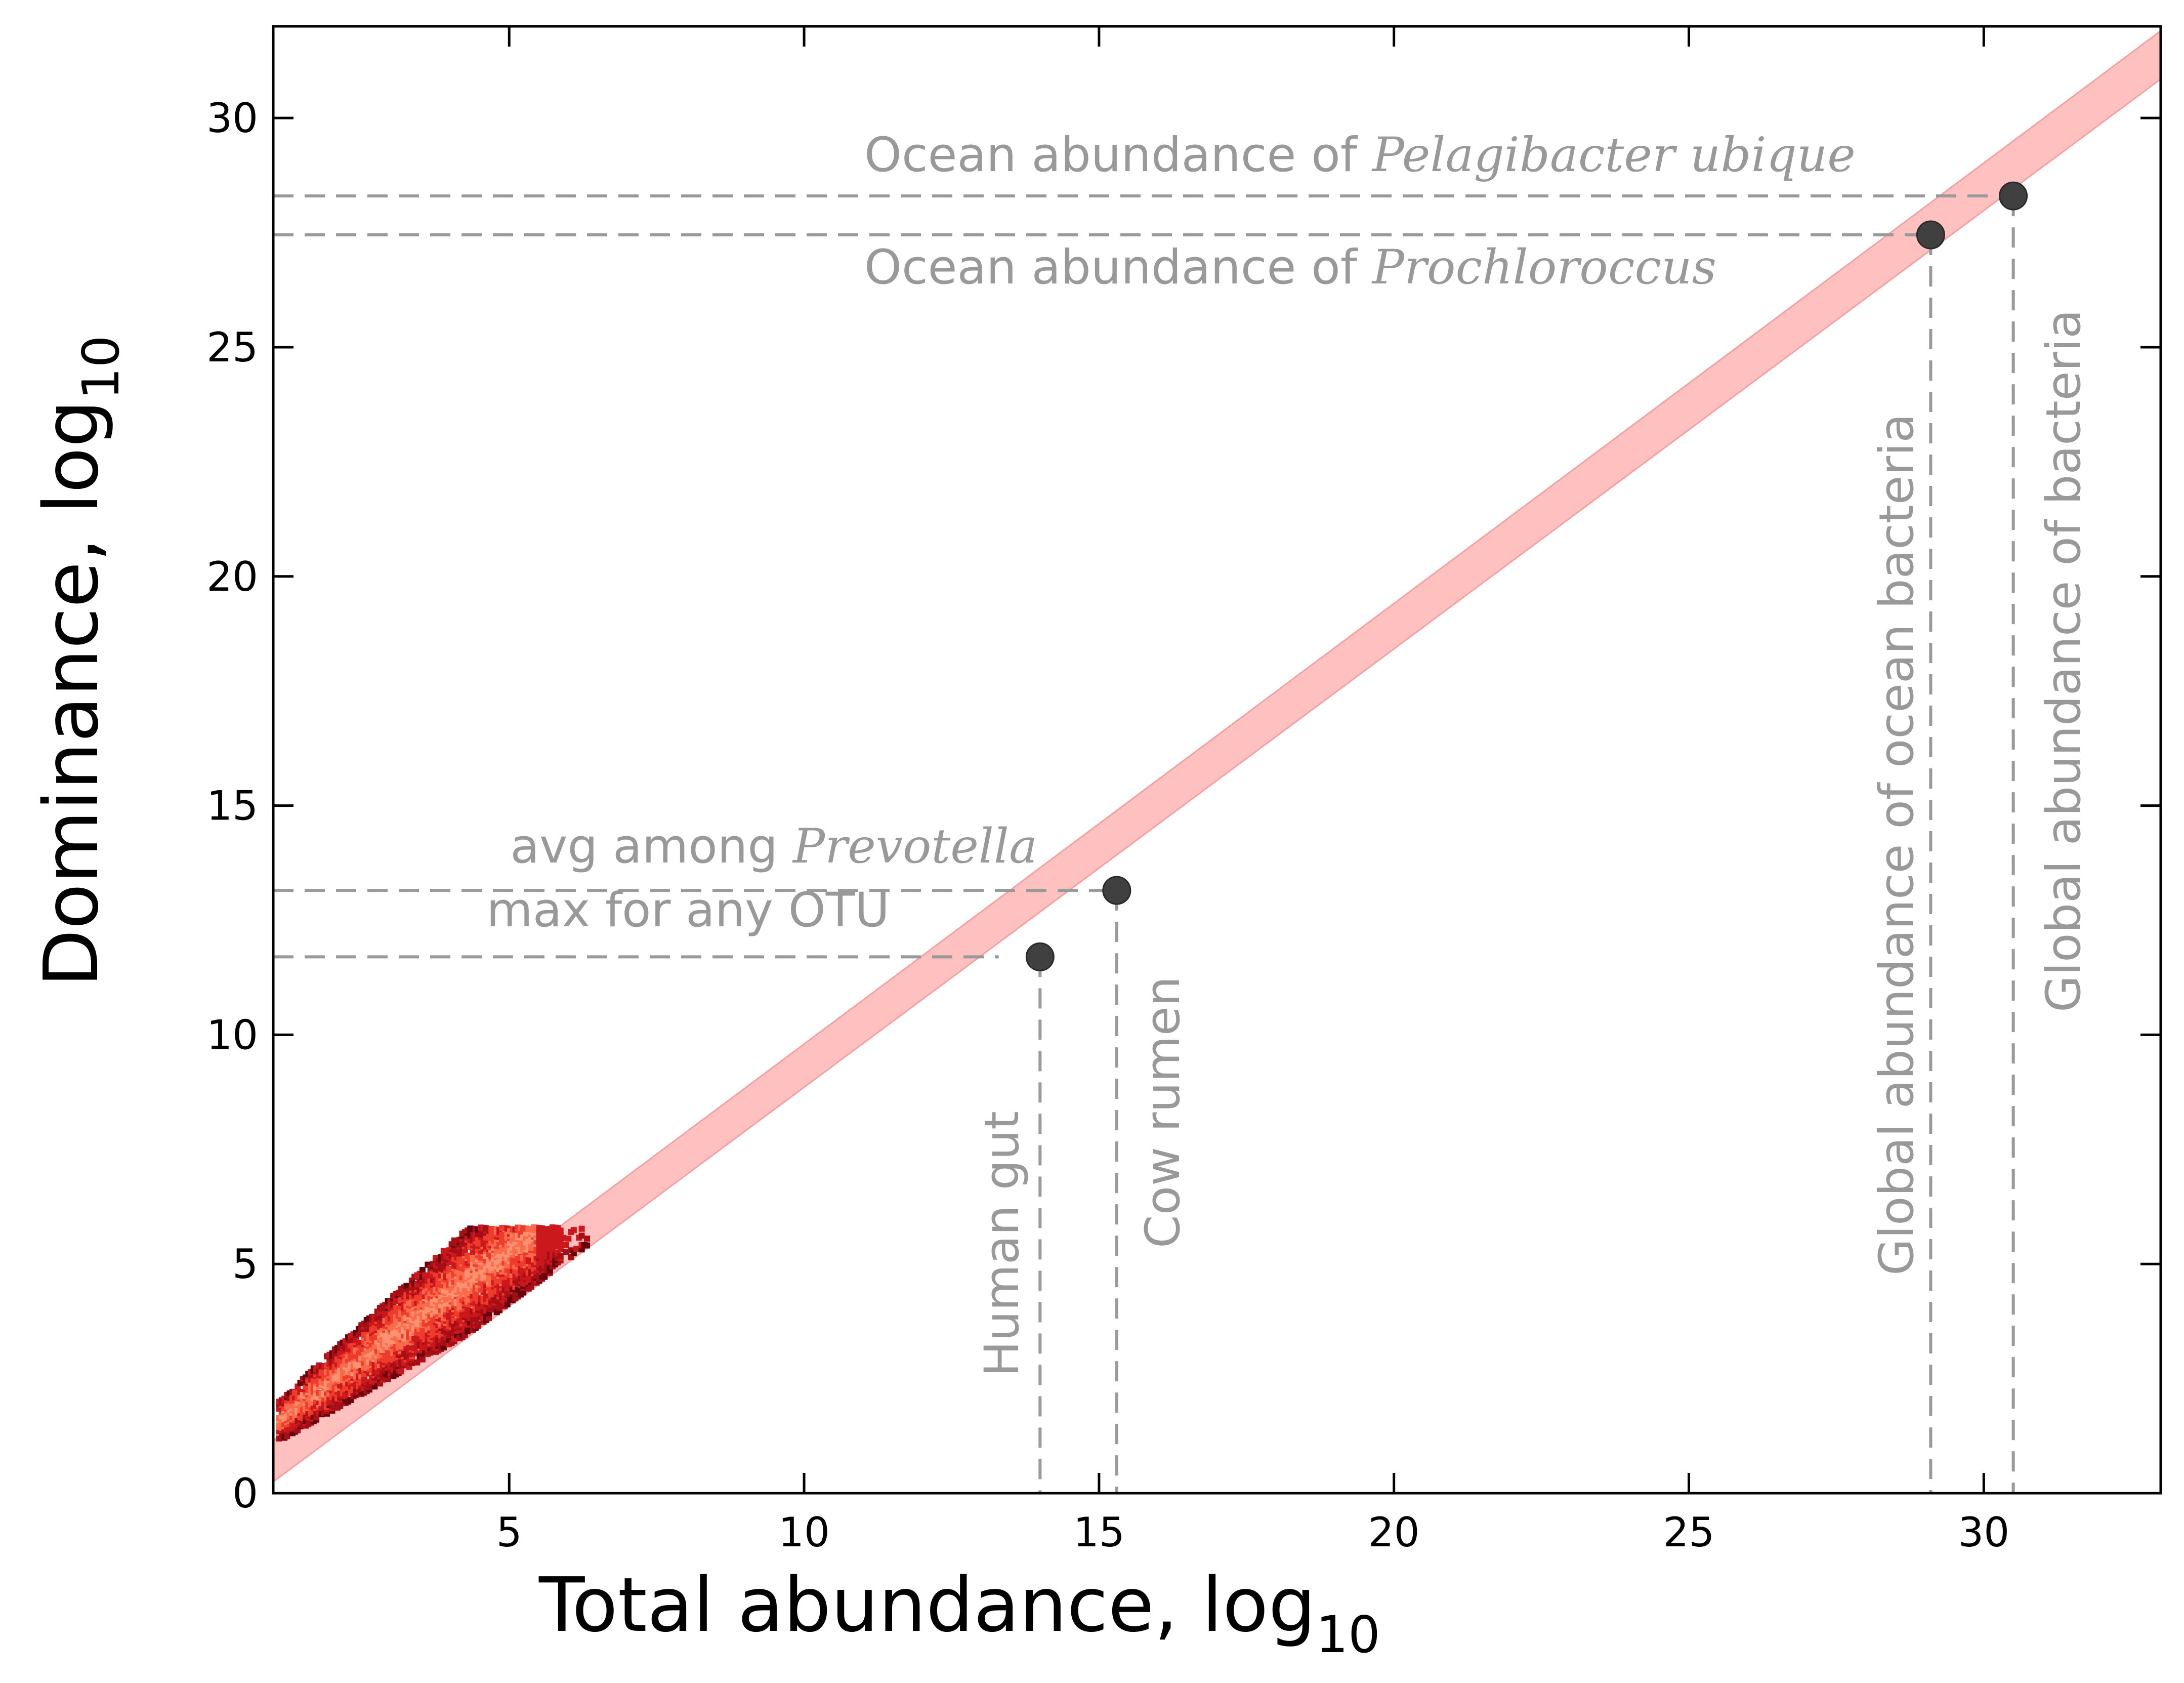 The image size is (2184, 1683). What do you see at coordinates (1002, 1244) in the screenshot?
I see `label-human-gut: Human gut` at bounding box center [1002, 1244].